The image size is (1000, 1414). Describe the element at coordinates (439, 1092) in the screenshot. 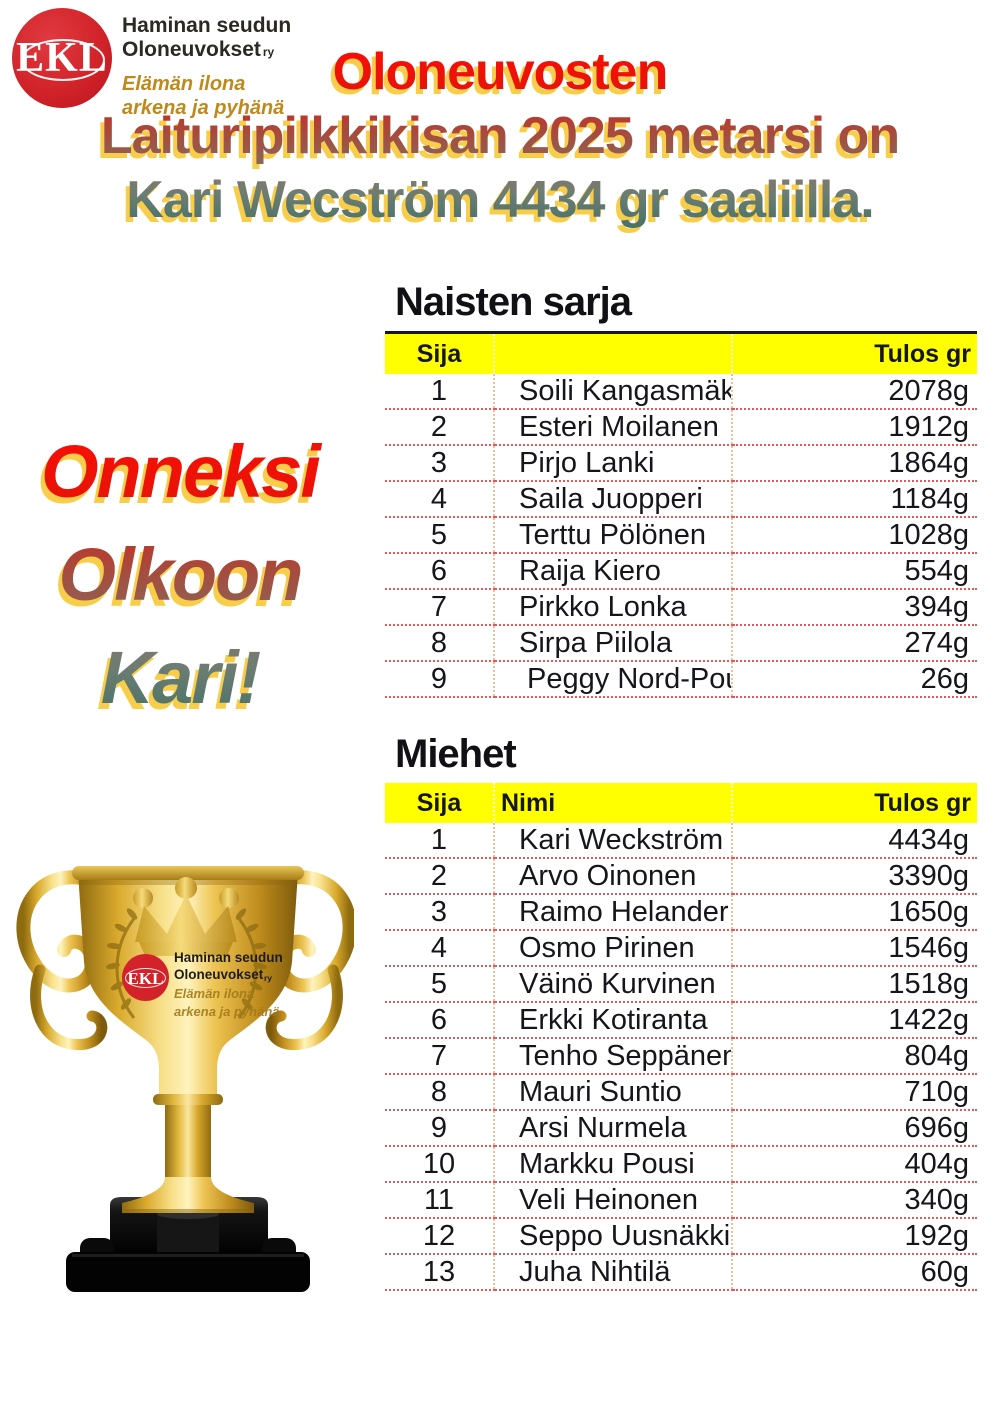

I see `rank-cell: 8` at that location.